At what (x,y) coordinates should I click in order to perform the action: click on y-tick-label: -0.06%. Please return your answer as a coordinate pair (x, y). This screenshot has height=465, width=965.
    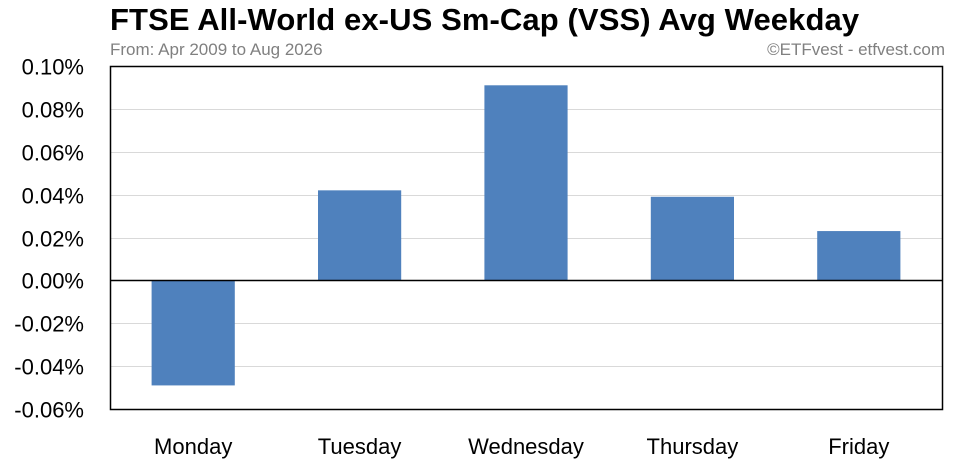
    Looking at the image, I should click on (49, 410).